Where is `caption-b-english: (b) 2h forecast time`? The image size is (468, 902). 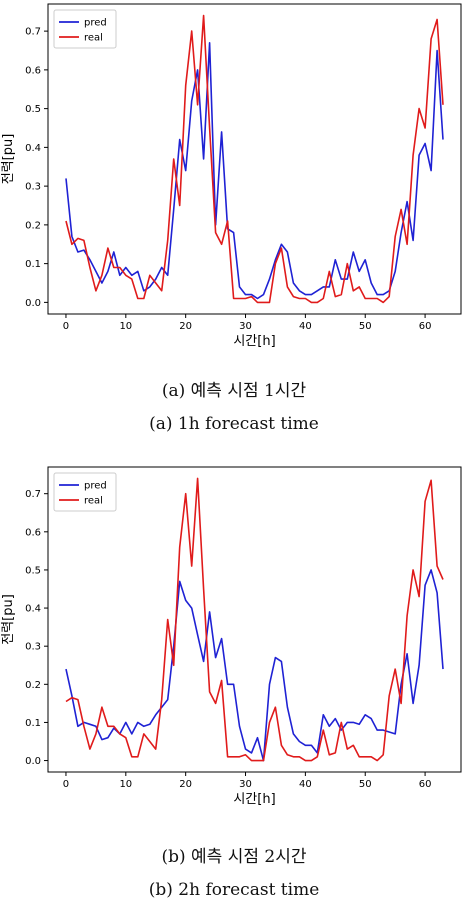
caption-b-english: (b) 2h forecast time is located at coordinates (234, 890).